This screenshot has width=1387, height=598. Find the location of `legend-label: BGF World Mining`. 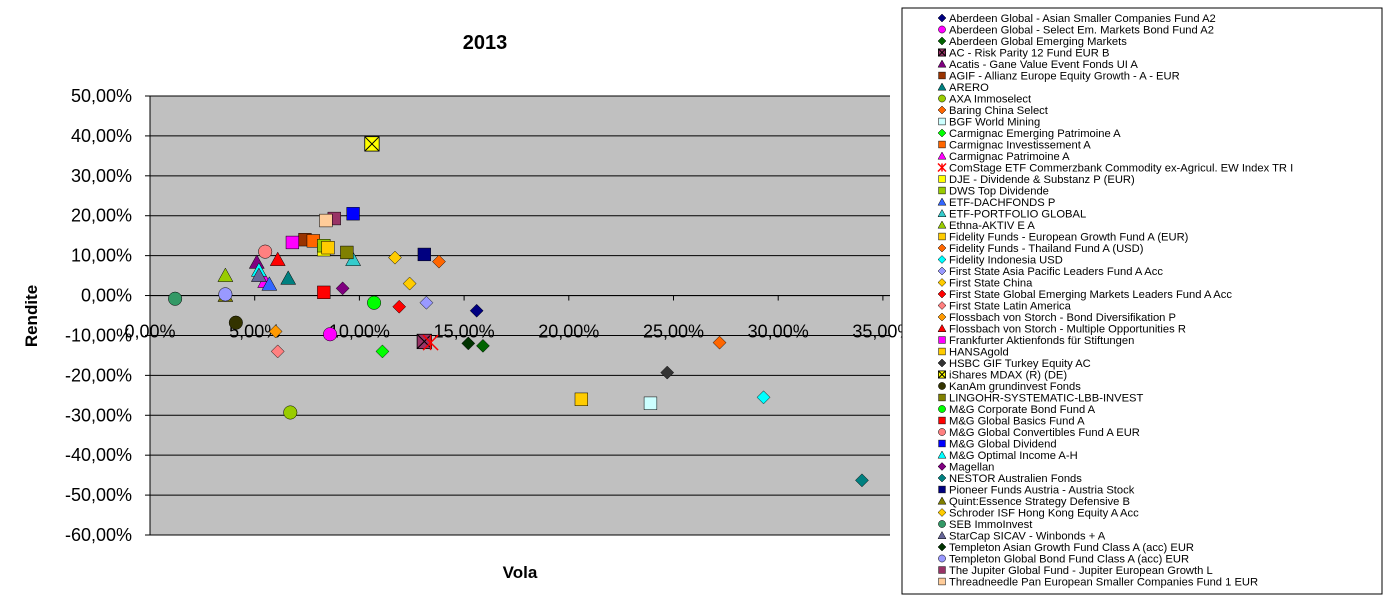

legend-label: BGF World Mining is located at coordinates (994, 123).